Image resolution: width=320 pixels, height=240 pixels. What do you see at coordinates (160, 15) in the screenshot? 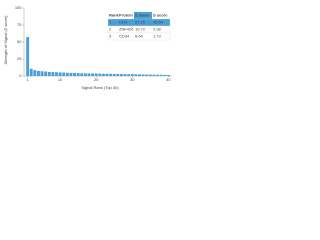
I see `table-header: S score` at bounding box center [160, 15].